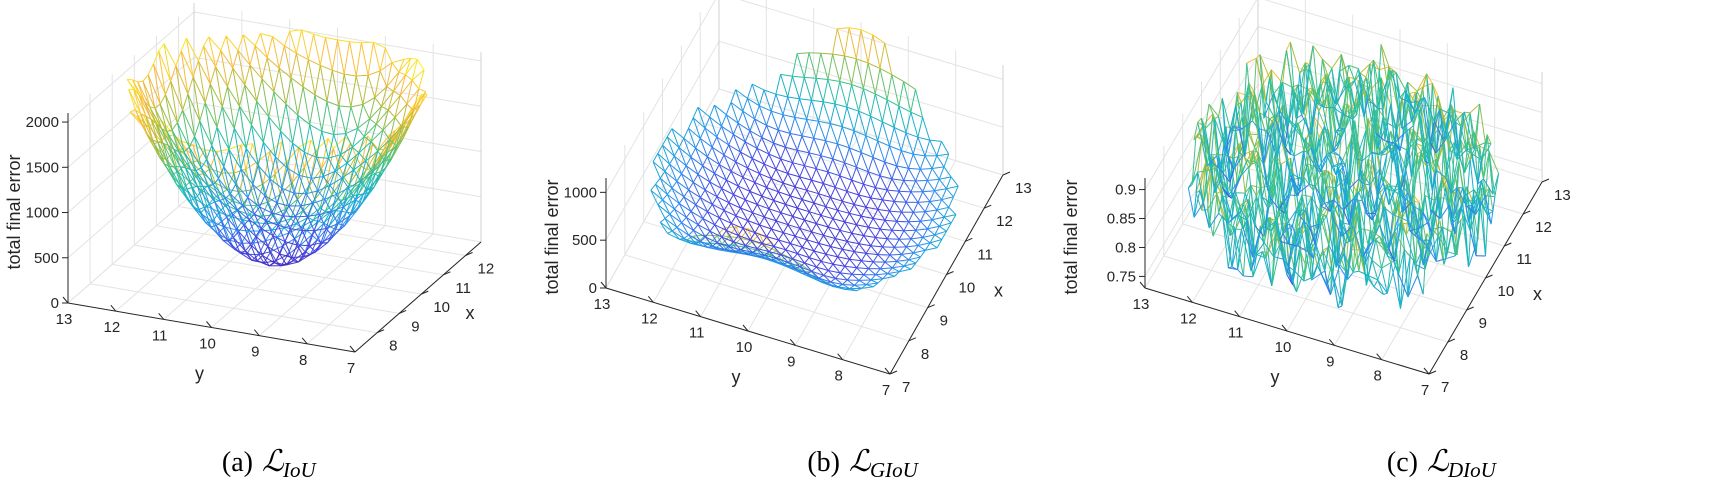 This screenshot has width=1731, height=489. Describe the element at coordinates (14, 211) in the screenshot. I see `z-axis-label: total final error` at that location.